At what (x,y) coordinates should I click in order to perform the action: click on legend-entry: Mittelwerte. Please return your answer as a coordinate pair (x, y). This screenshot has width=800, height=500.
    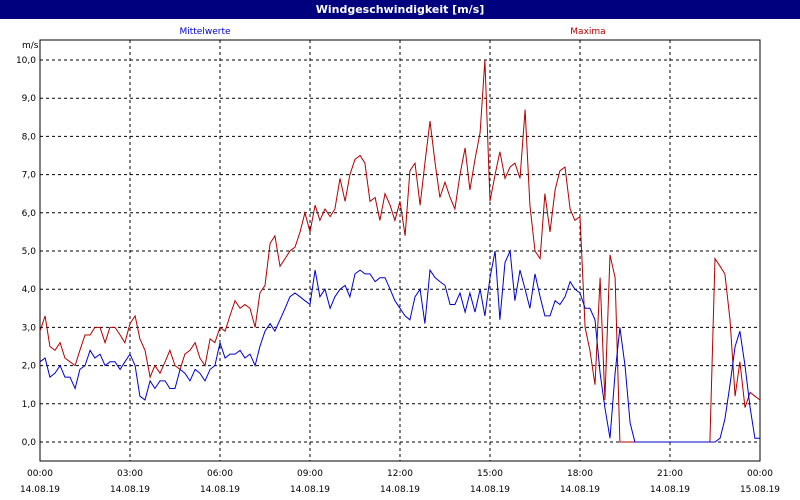
    Looking at the image, I should click on (204, 32).